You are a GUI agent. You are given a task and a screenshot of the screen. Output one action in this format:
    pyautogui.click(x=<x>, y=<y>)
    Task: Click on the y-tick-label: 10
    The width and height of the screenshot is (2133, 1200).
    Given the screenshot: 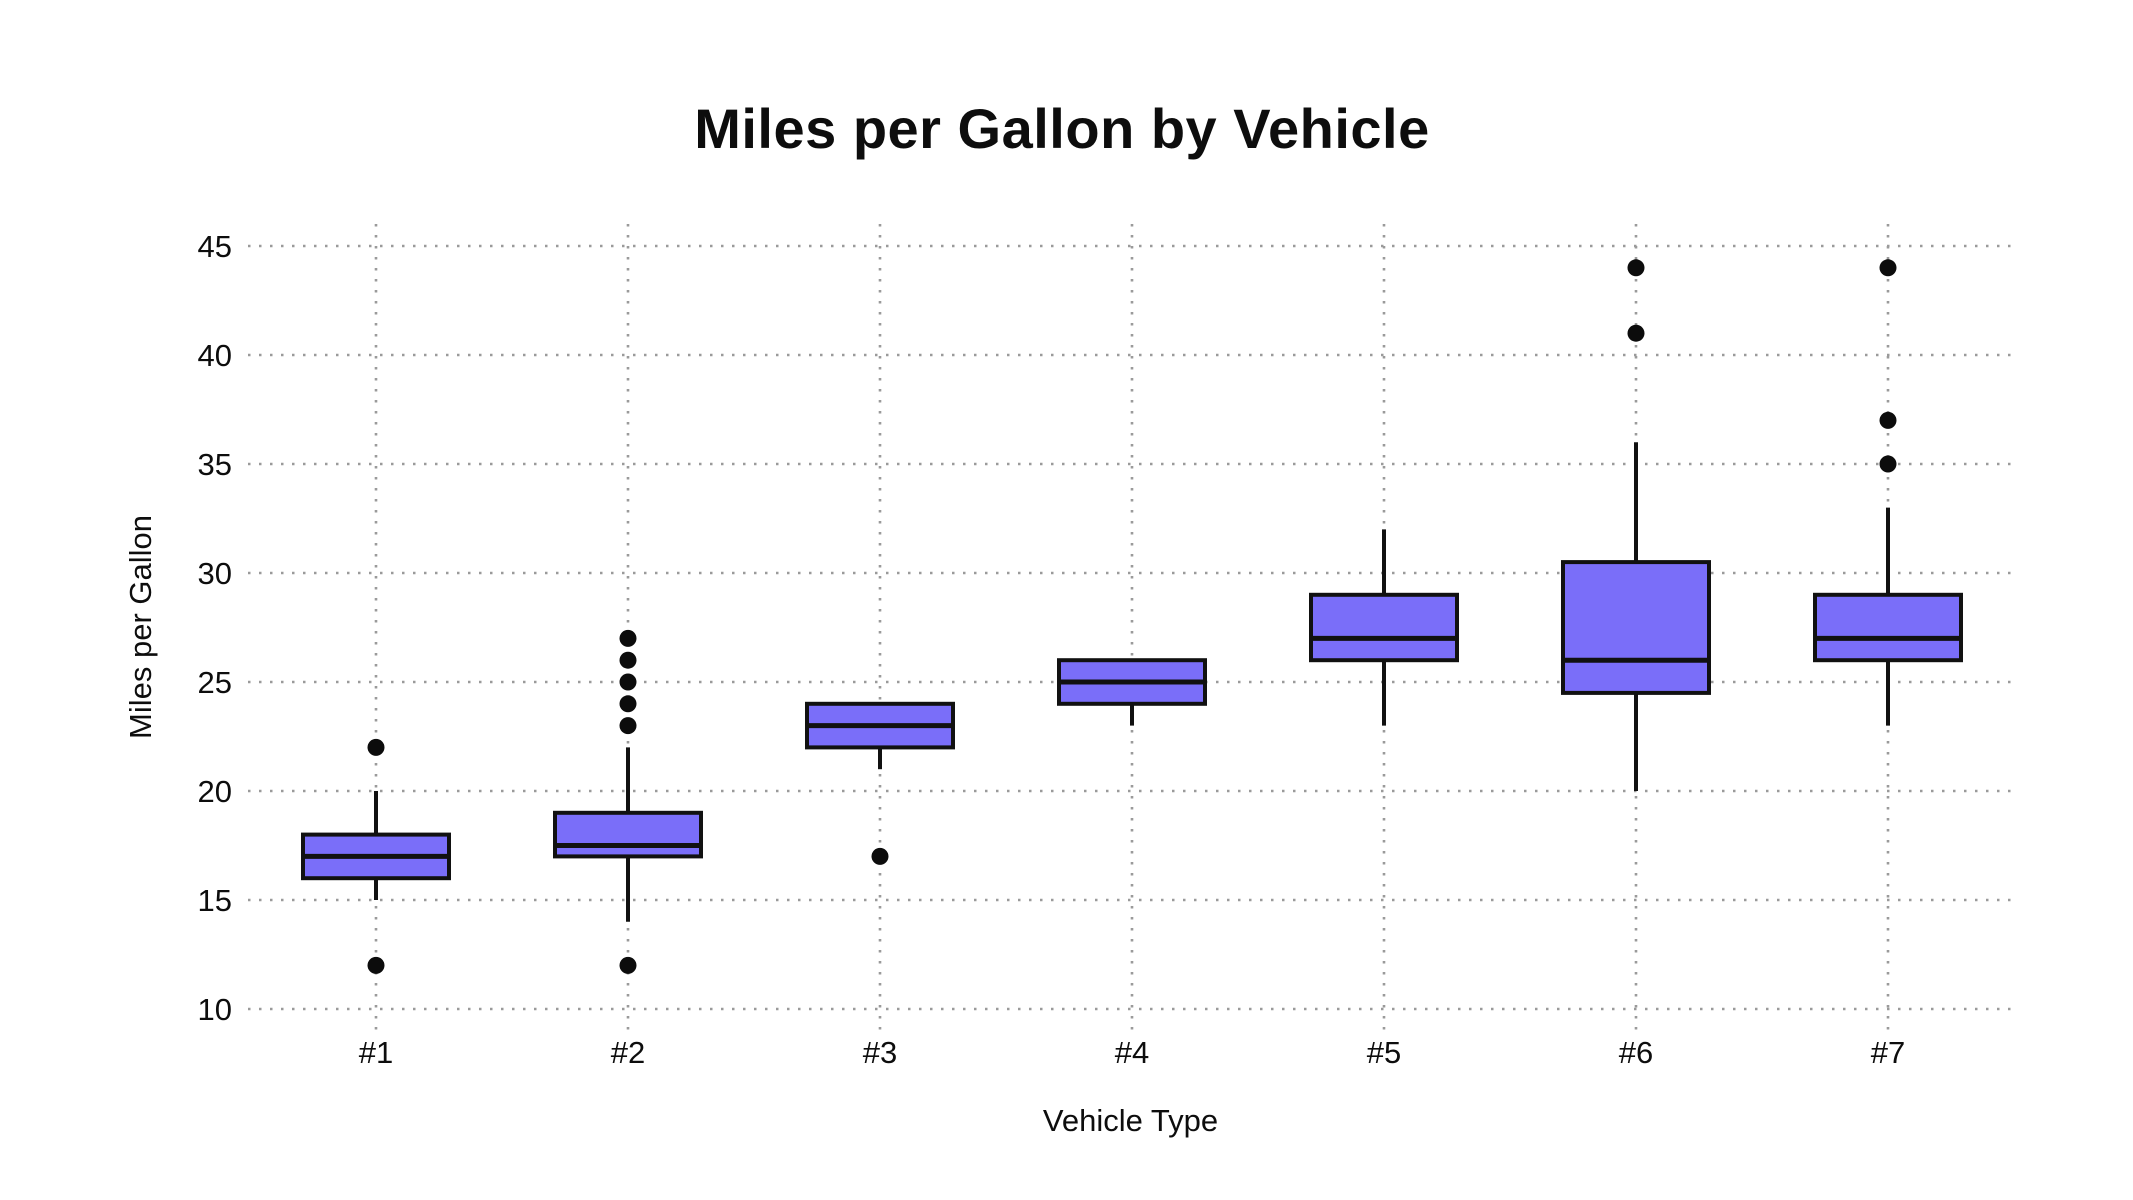 What is the action you would take?
    pyautogui.click(x=215, y=1009)
    